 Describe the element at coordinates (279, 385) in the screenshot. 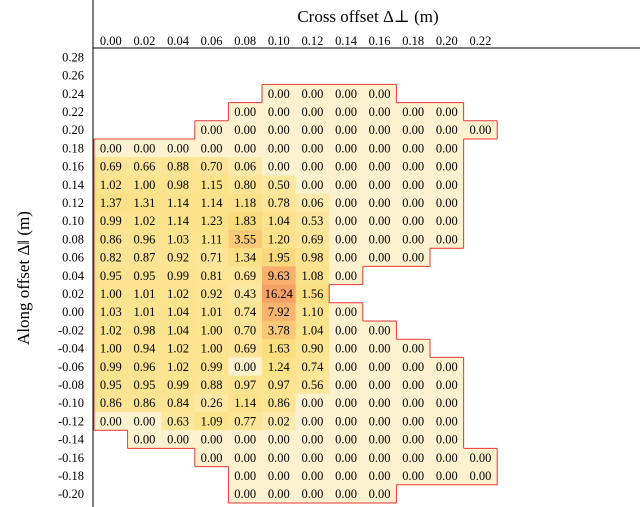

I see `cell-value: 0.97` at that location.